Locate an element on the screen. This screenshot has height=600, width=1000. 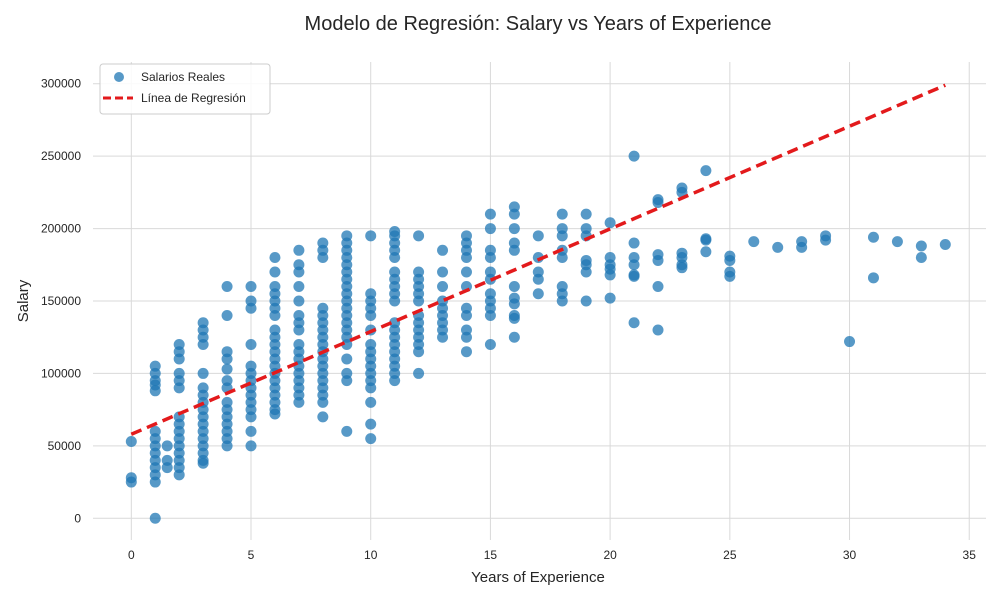
y-tick-labels: 0 50000 100000 150000 200000 250000 300000 is located at coordinates (61, 301).